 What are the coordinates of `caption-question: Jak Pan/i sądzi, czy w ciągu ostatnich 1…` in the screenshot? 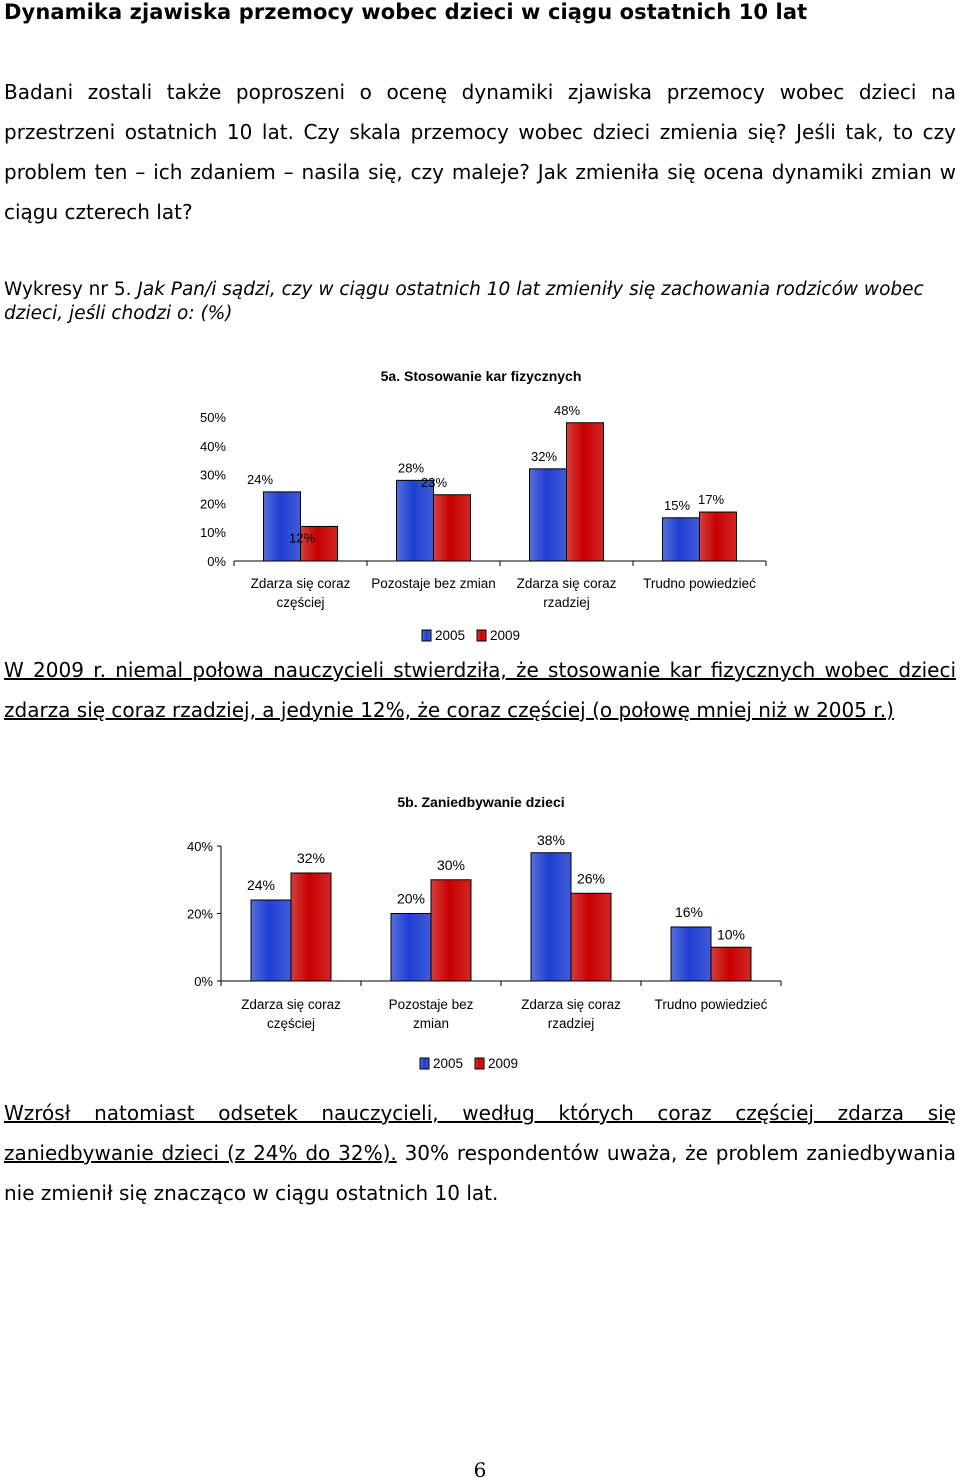 It's located at (464, 301).